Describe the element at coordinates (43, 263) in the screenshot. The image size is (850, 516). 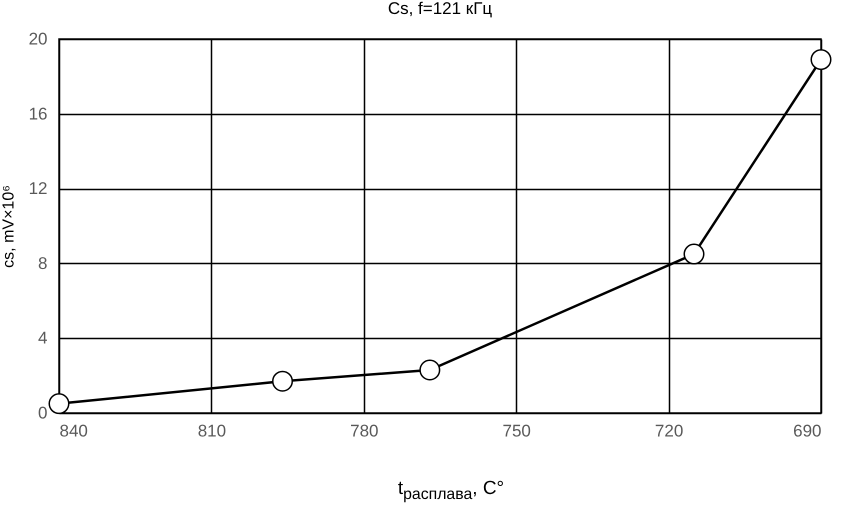
I see `y-tick-label: 8` at that location.